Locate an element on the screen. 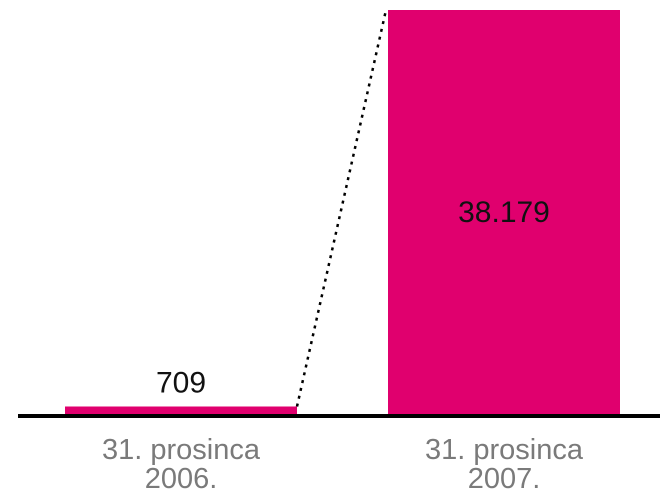 This screenshot has height=495, width=660. x-tick-label-1-line-1: 31. prosinca is located at coordinates (181, 450).